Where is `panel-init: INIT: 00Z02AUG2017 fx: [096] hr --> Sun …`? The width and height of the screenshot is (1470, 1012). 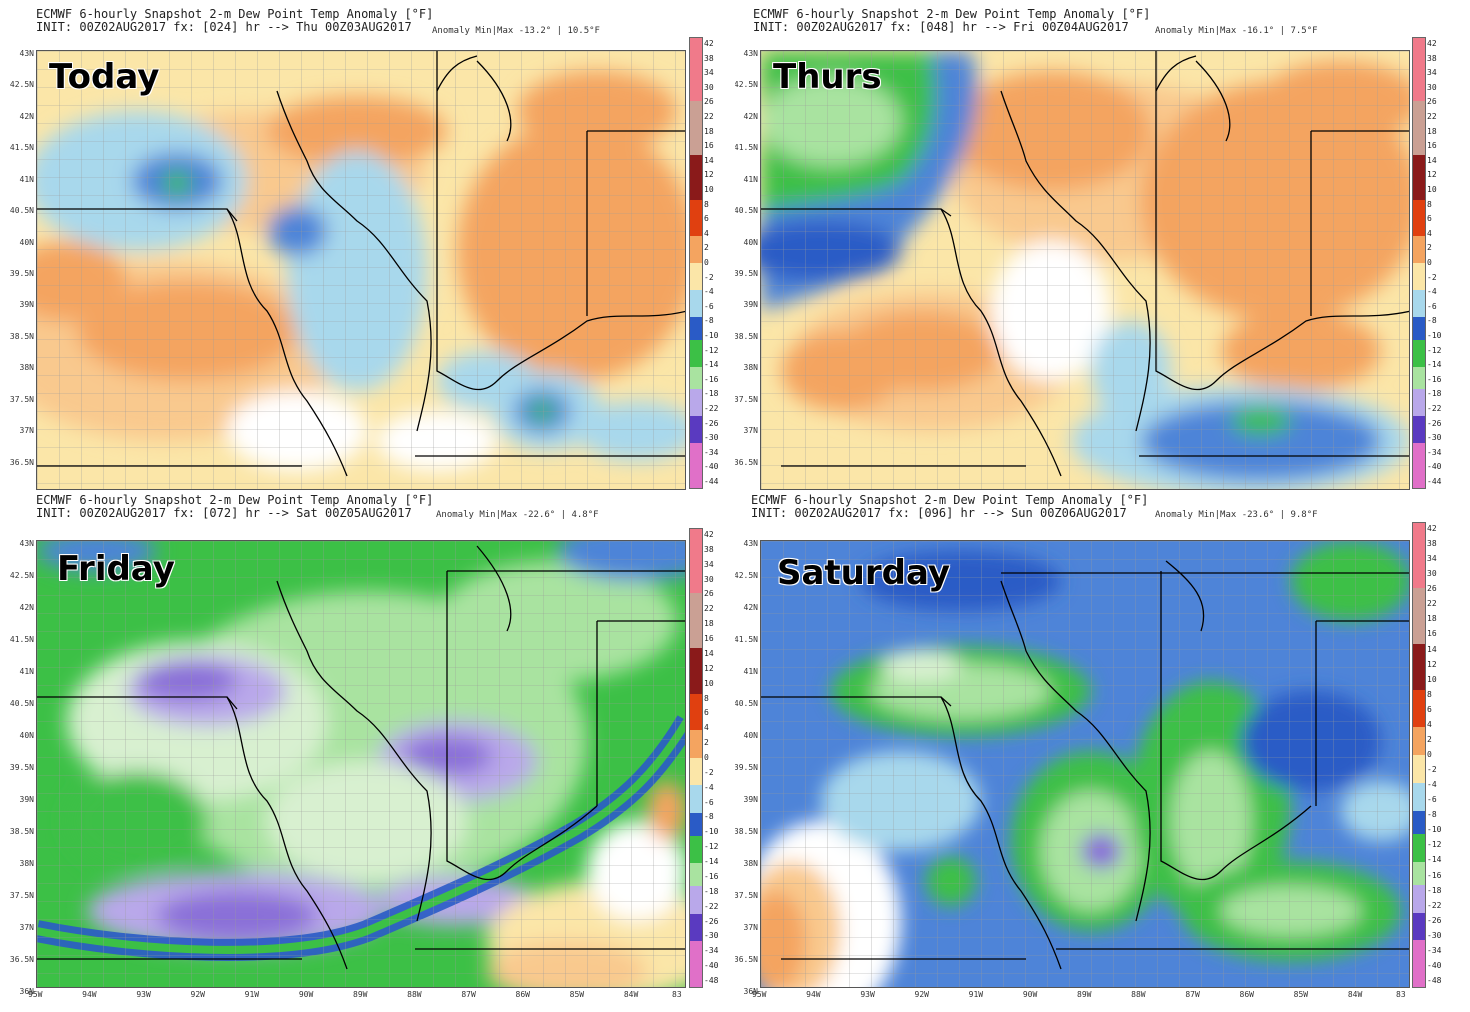 panel-init: INIT: 00Z02AUG2017 fx: [096] hr --> Sun … is located at coordinates (939, 513).